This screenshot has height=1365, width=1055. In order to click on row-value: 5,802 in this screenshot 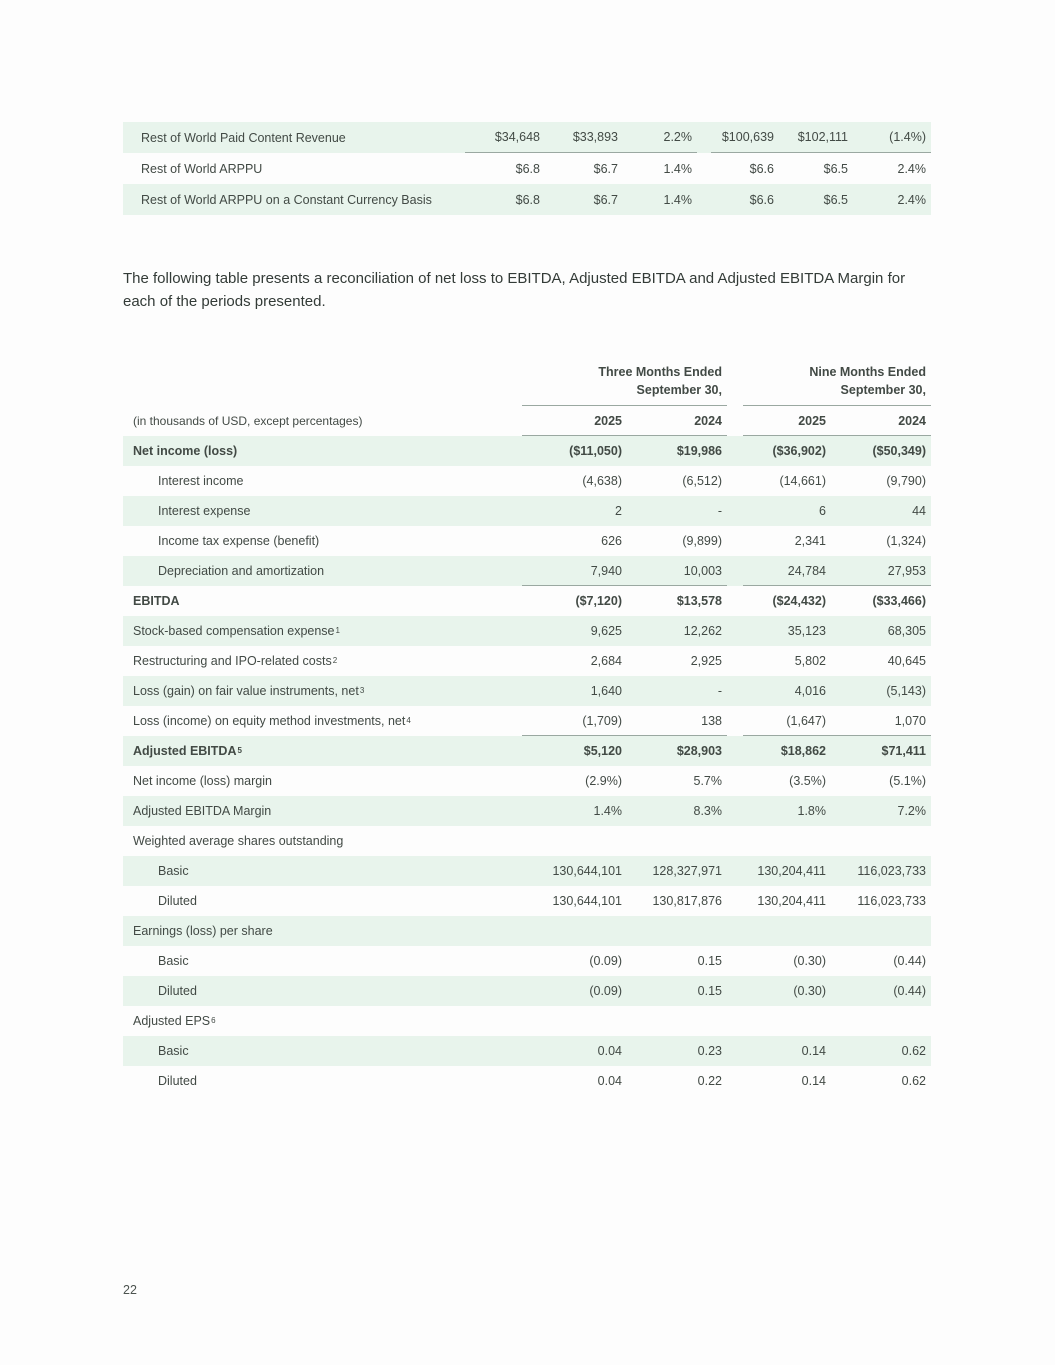, I will do `click(810, 661)`.